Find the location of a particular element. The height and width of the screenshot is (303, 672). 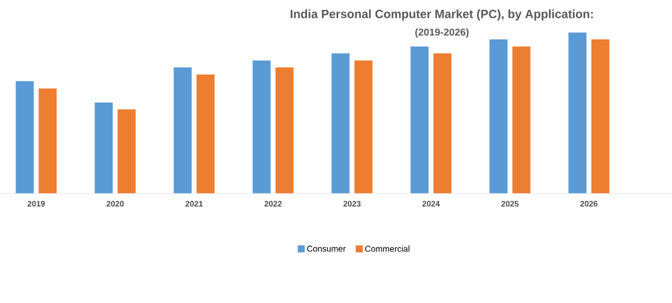

legend-label: Commercial is located at coordinates (387, 249).